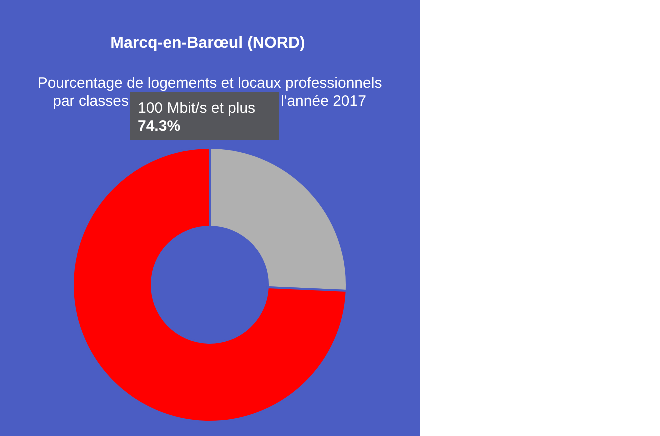  Describe the element at coordinates (91, 101) in the screenshot. I see `text: par classes` at that location.